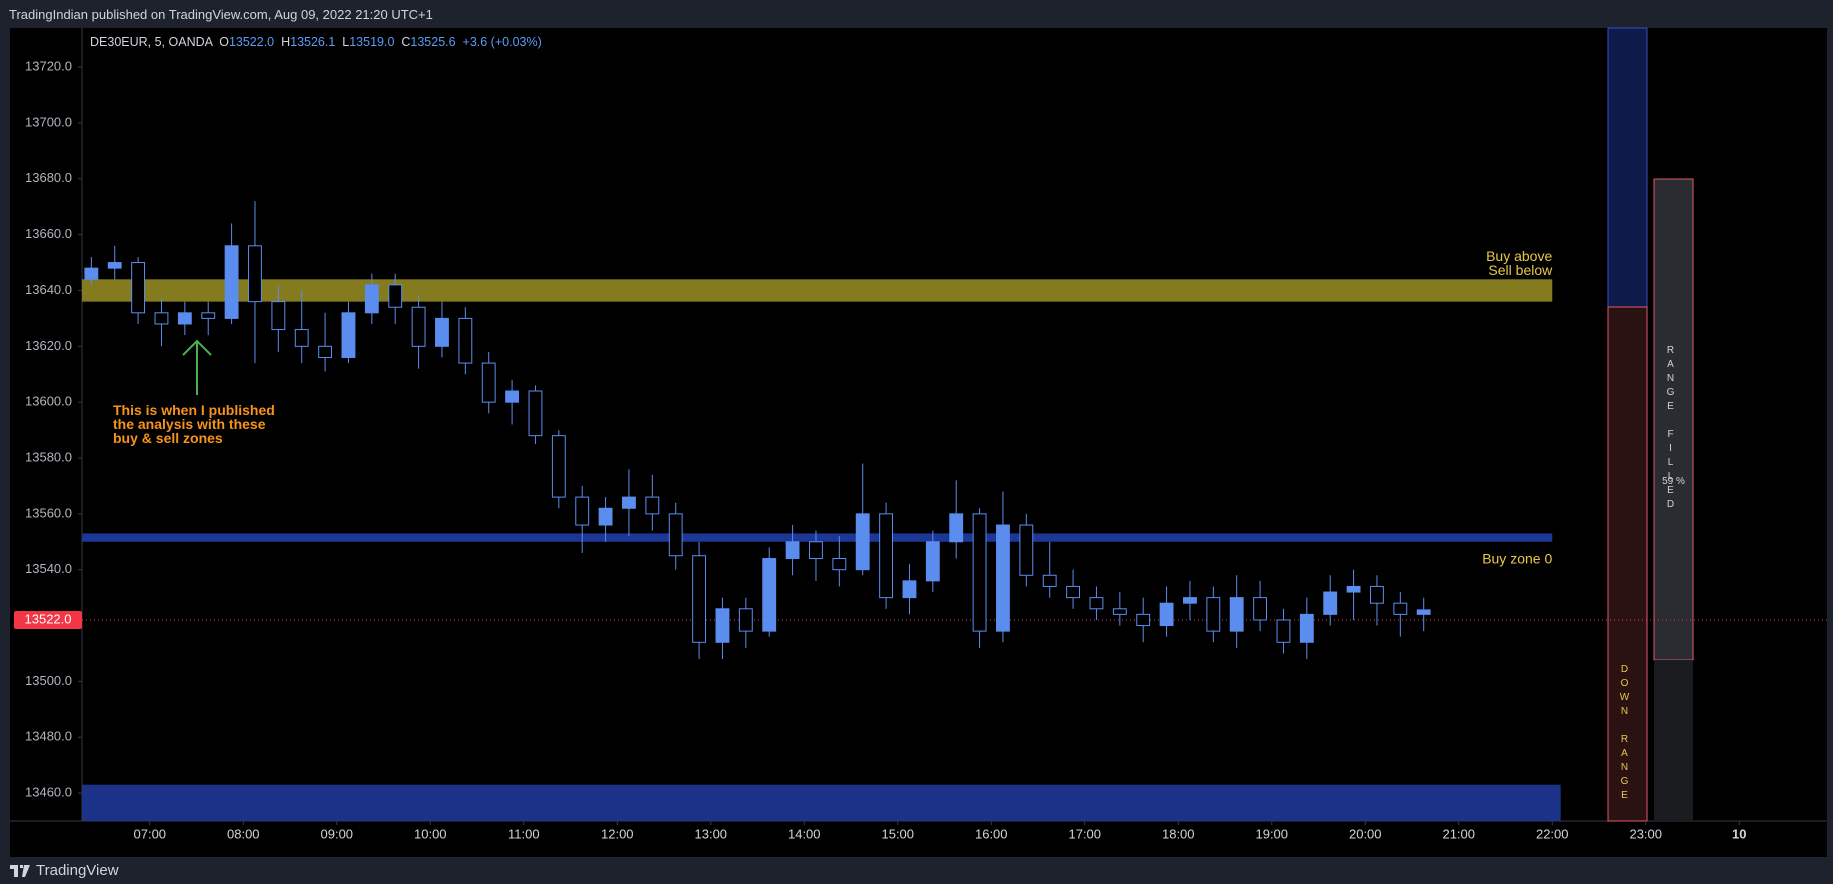  Describe the element at coordinates (804, 833) in the screenshot. I see `x-tick-label: 14:00` at that location.